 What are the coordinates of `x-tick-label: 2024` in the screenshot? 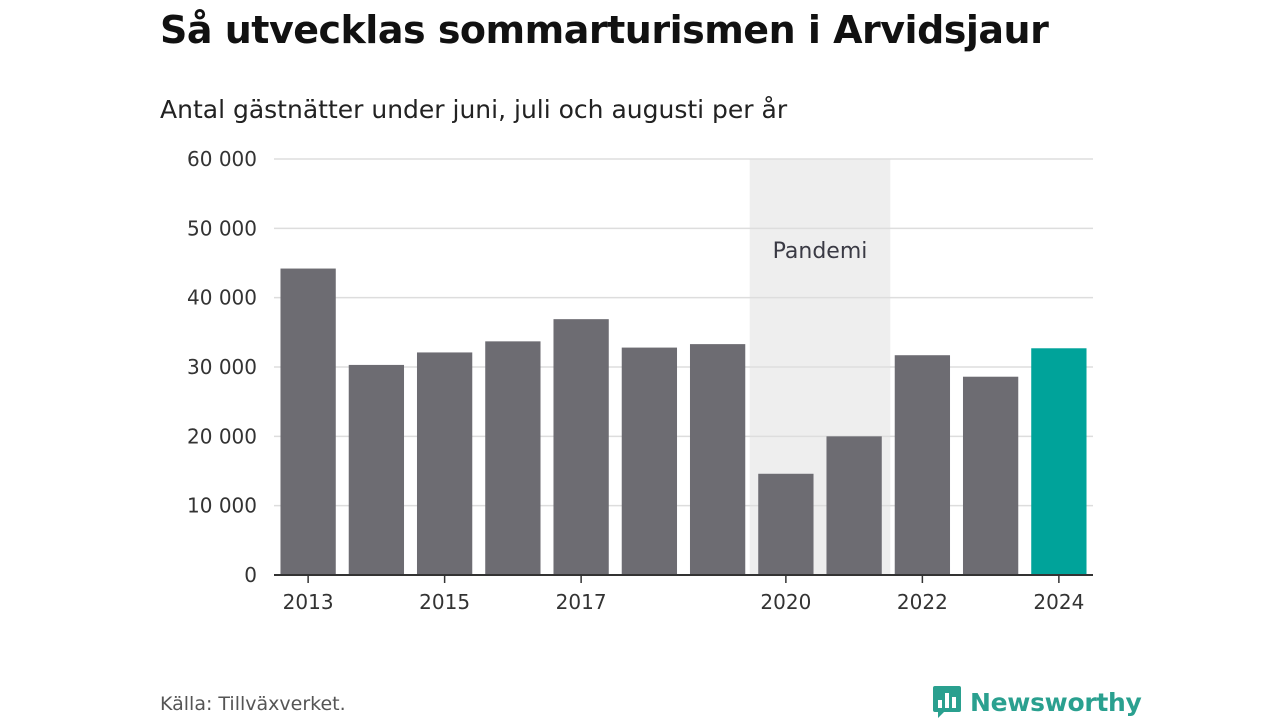 It's located at (1058, 602).